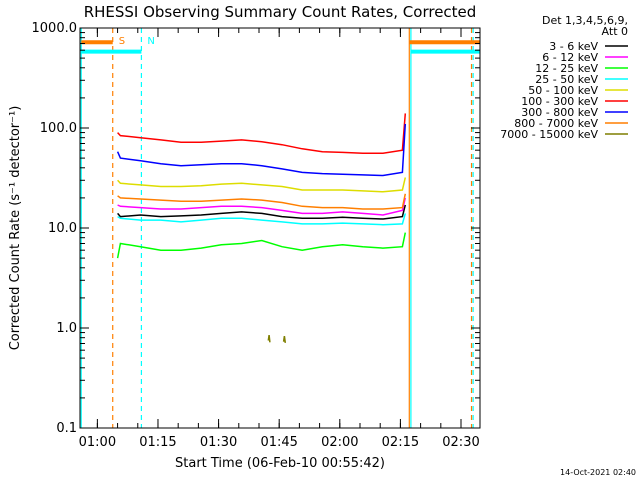 The height and width of the screenshot is (485, 640). I want to click on y-axis-label: Corrected Count Rate (s⁻¹ detector⁻¹), so click(15, 228).